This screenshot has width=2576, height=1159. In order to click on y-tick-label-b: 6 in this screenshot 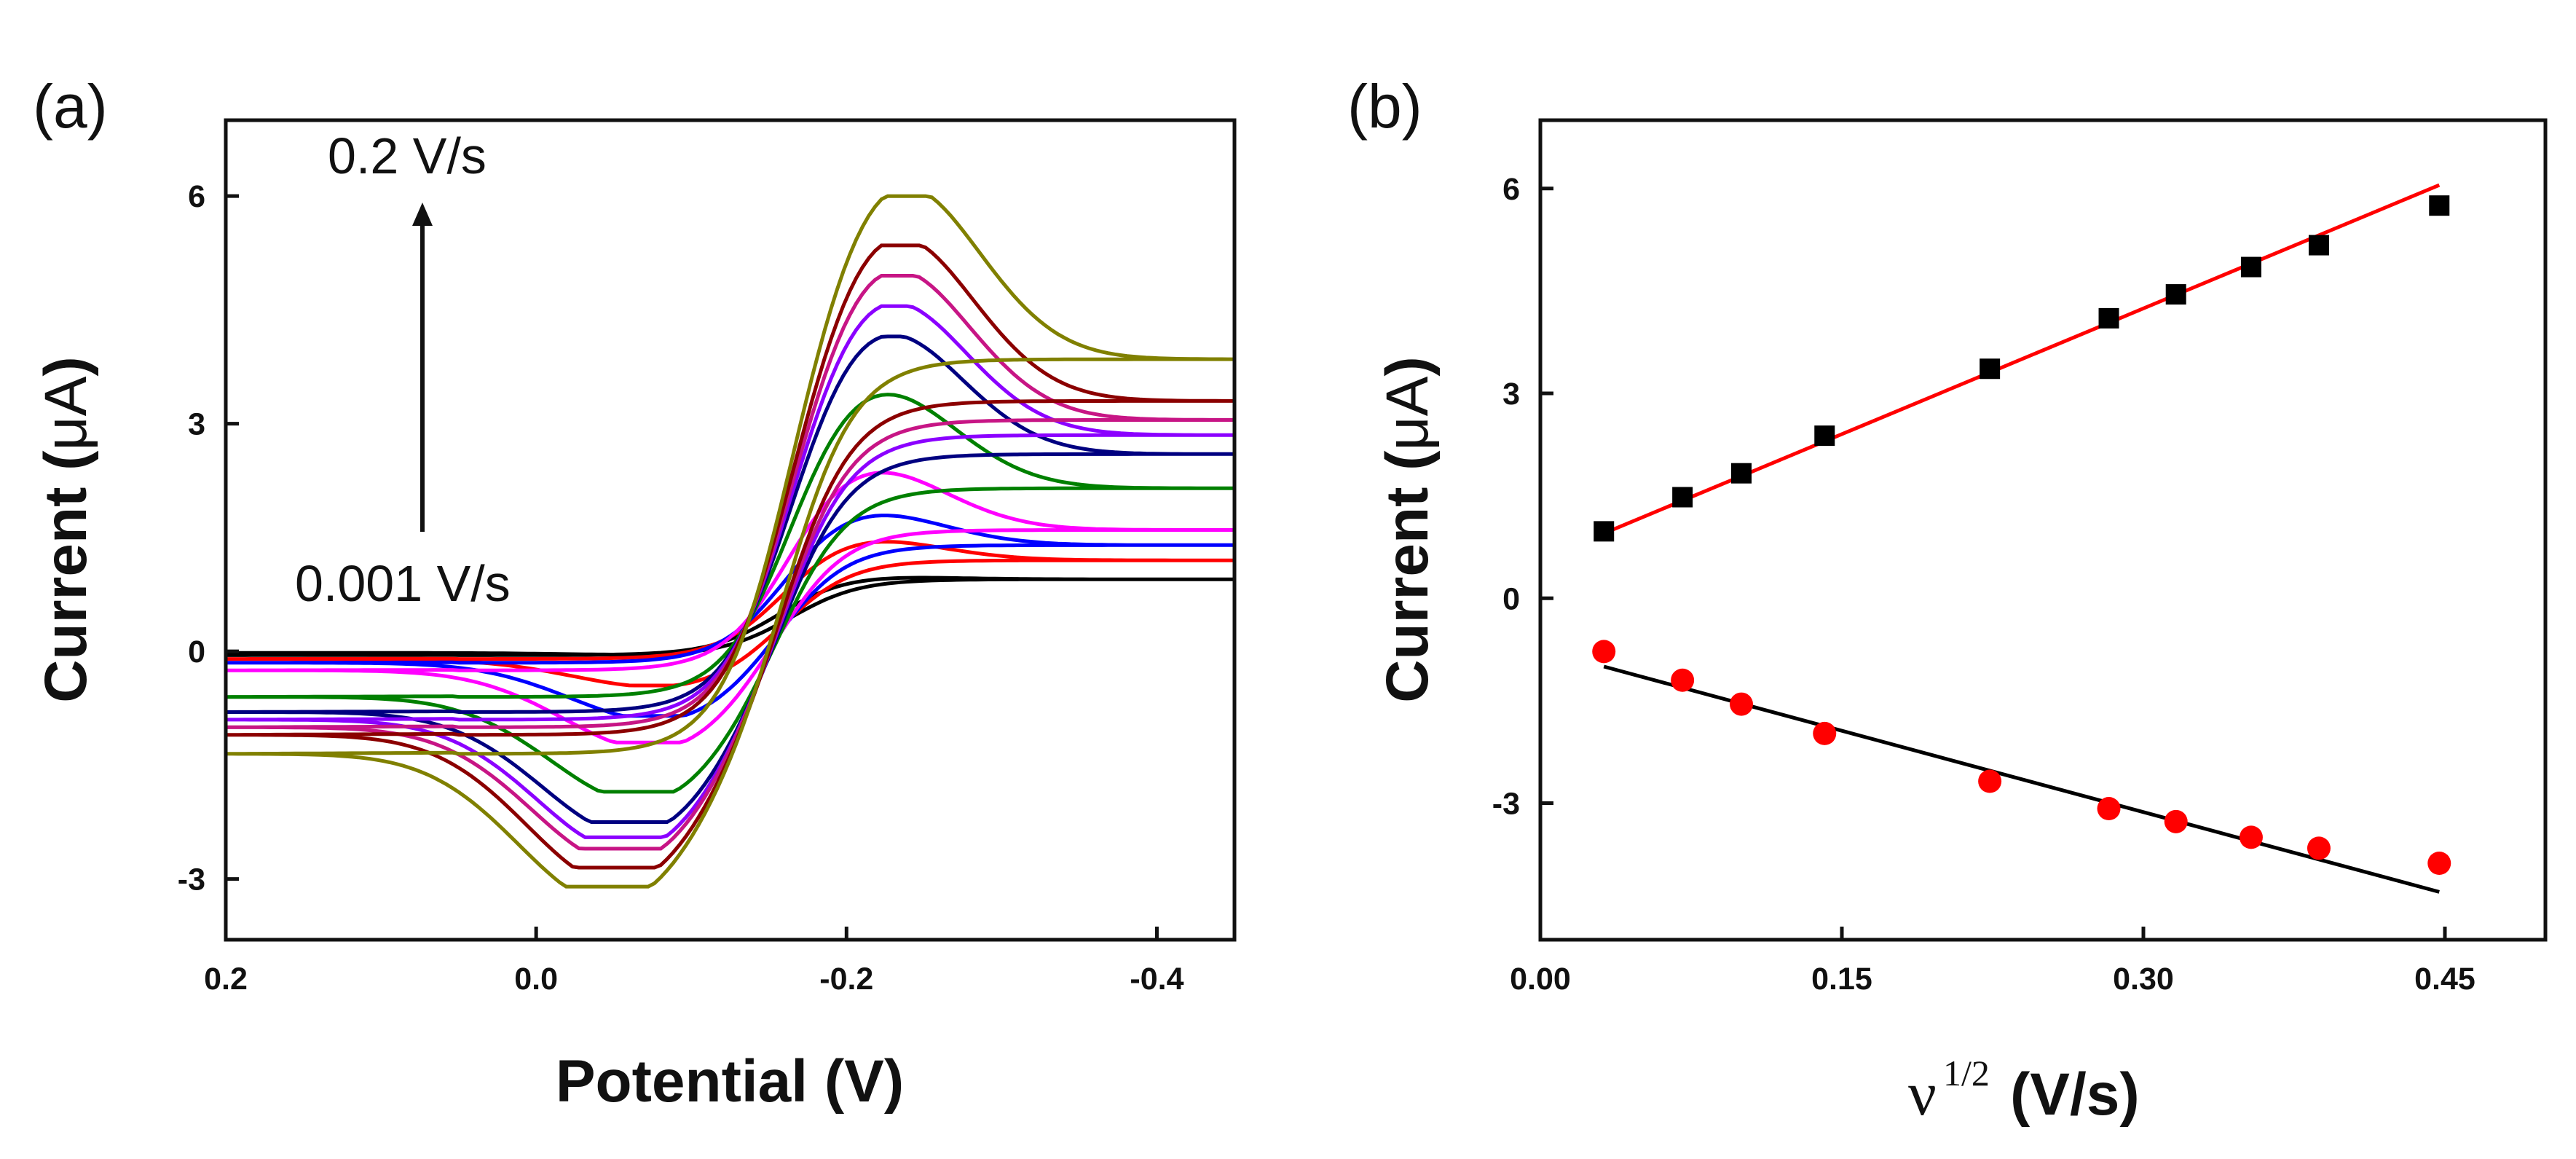, I will do `click(1511, 189)`.